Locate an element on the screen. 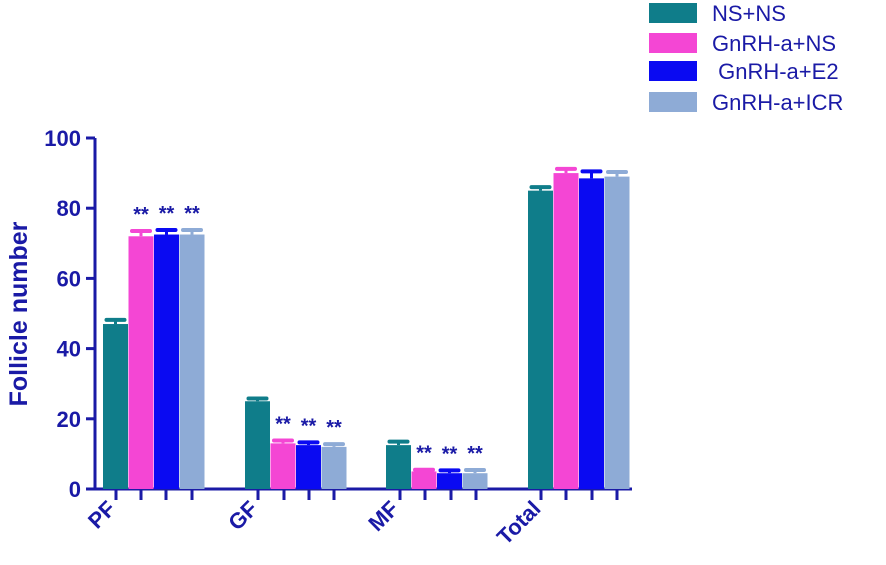 The height and width of the screenshot is (565, 886). y-tick-label: 60 is located at coordinates (69, 278).